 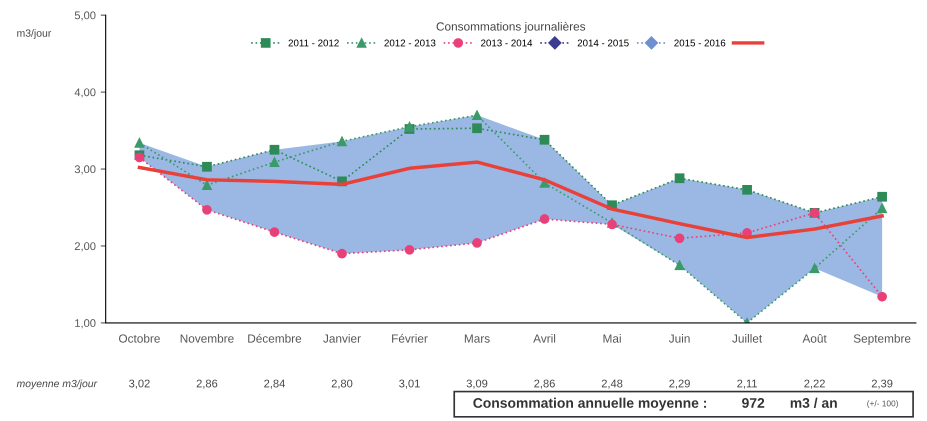 I want to click on y-tick-label: 3,00, so click(x=85, y=169).